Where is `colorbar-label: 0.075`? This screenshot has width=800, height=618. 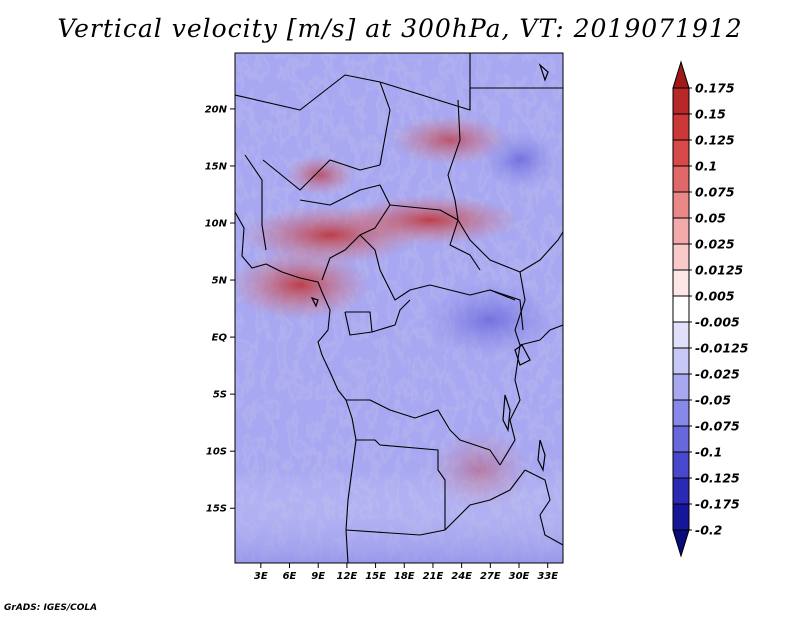
colorbar-label: 0.075 is located at coordinates (715, 192).